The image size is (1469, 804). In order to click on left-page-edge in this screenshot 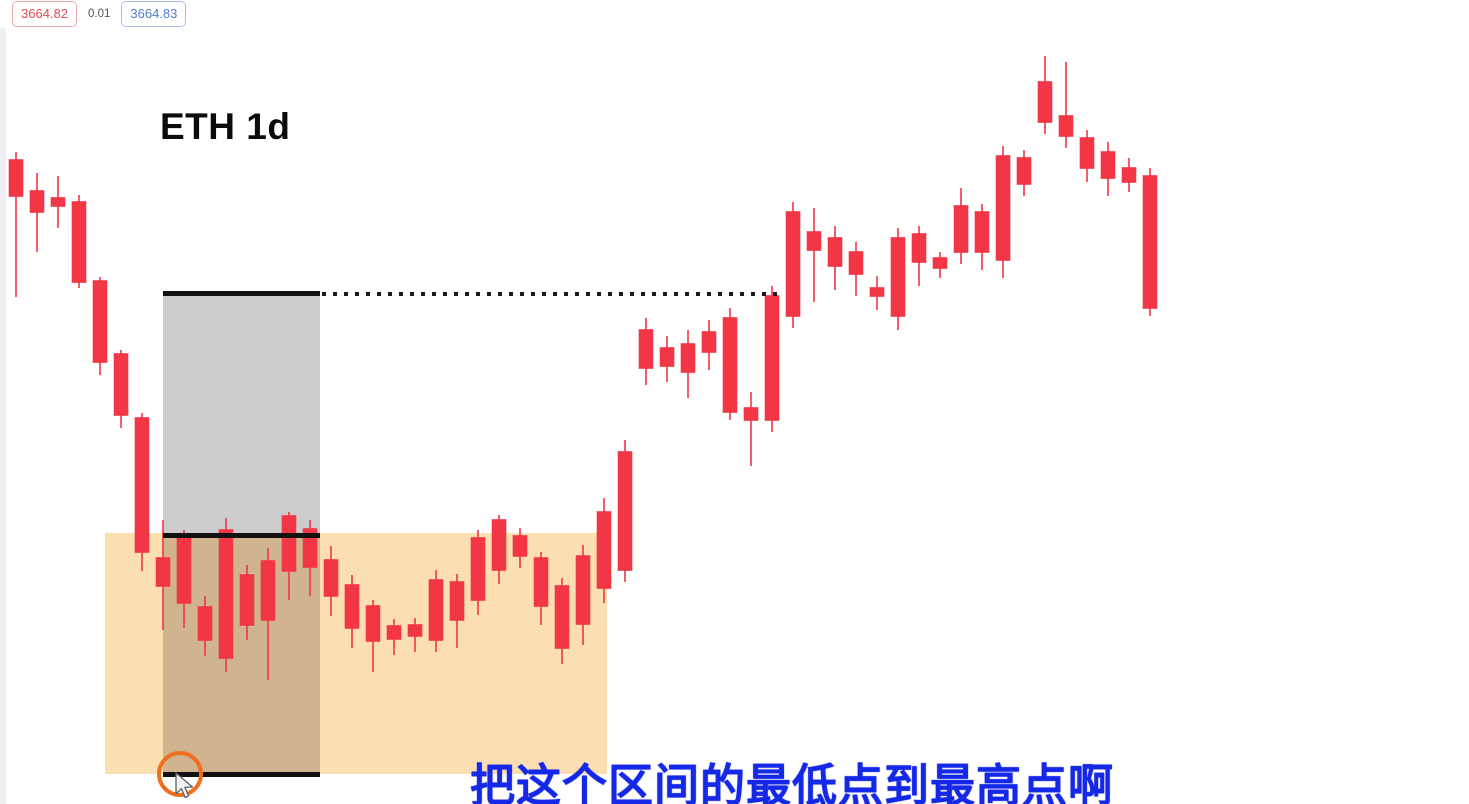, I will do `click(3, 416)`.